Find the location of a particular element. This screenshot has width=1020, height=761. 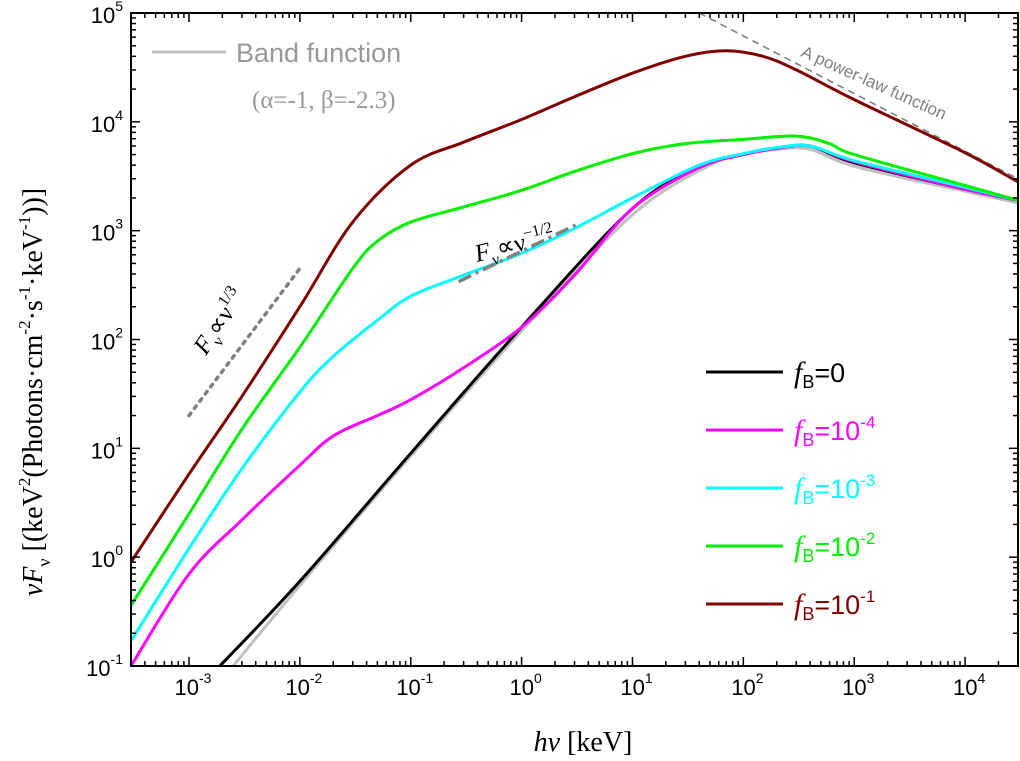

x-axis-label-main: hν is located at coordinates (547, 742).